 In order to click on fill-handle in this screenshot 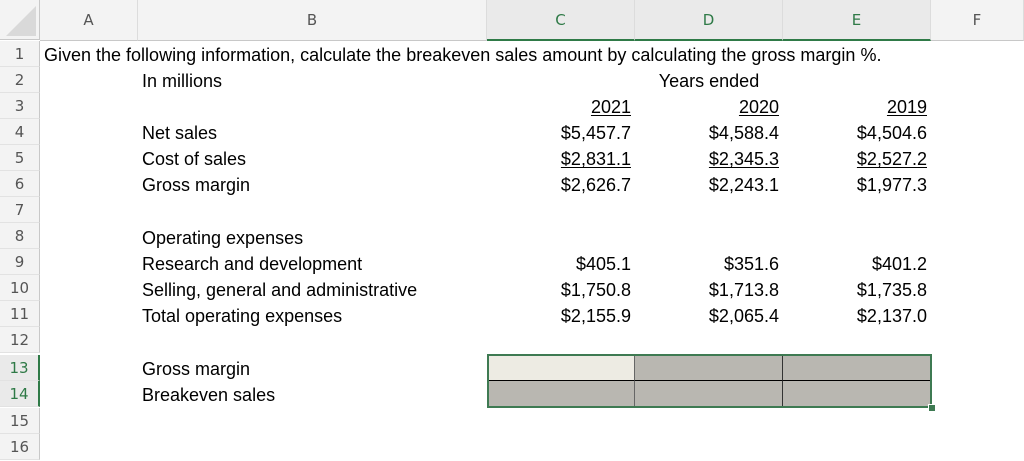, I will do `click(932, 408)`.